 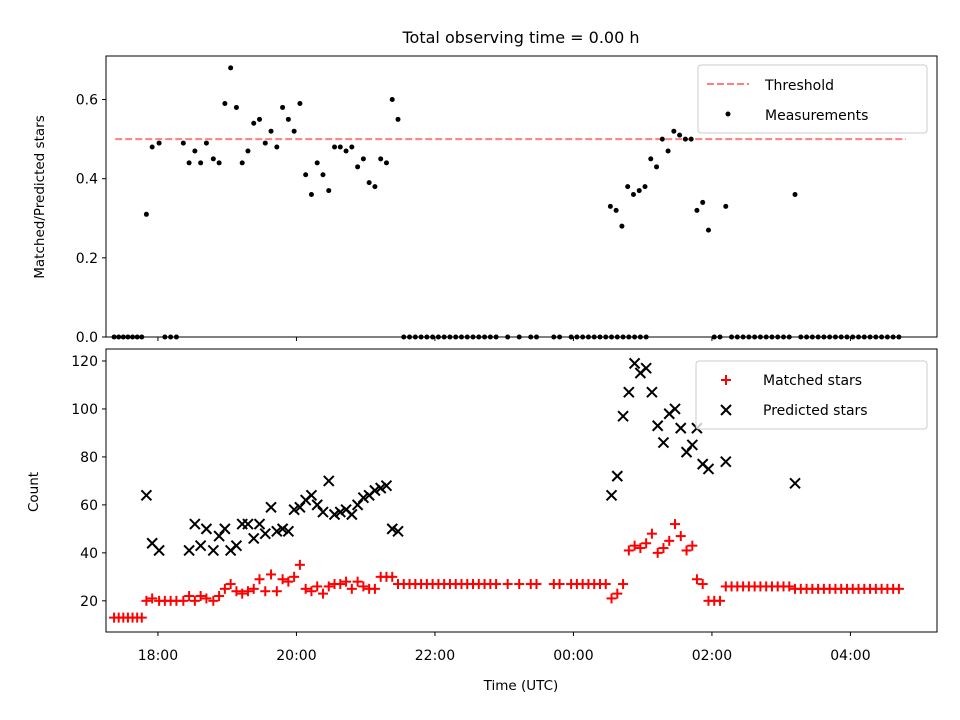 What do you see at coordinates (89, 506) in the screenshot?
I see `bottom-ytick-label: 60` at bounding box center [89, 506].